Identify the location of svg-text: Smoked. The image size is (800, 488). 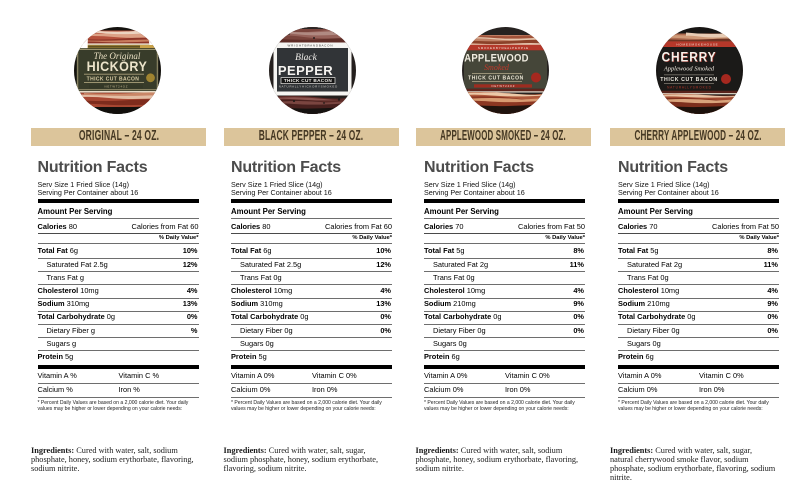
(497, 67).